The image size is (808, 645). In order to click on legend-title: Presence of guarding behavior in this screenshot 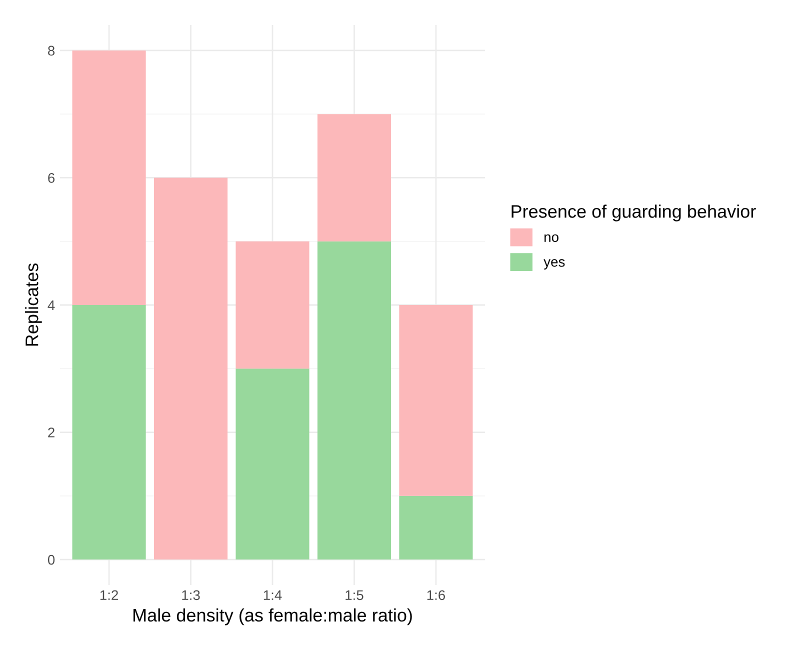, I will do `click(634, 213)`.